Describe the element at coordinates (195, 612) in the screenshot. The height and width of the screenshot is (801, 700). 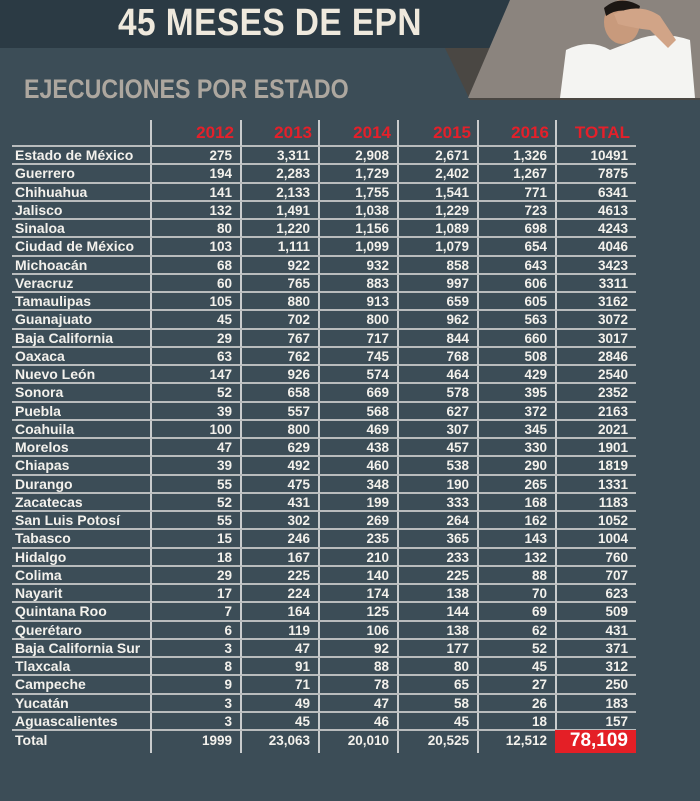
I see `value-cell: 7` at that location.